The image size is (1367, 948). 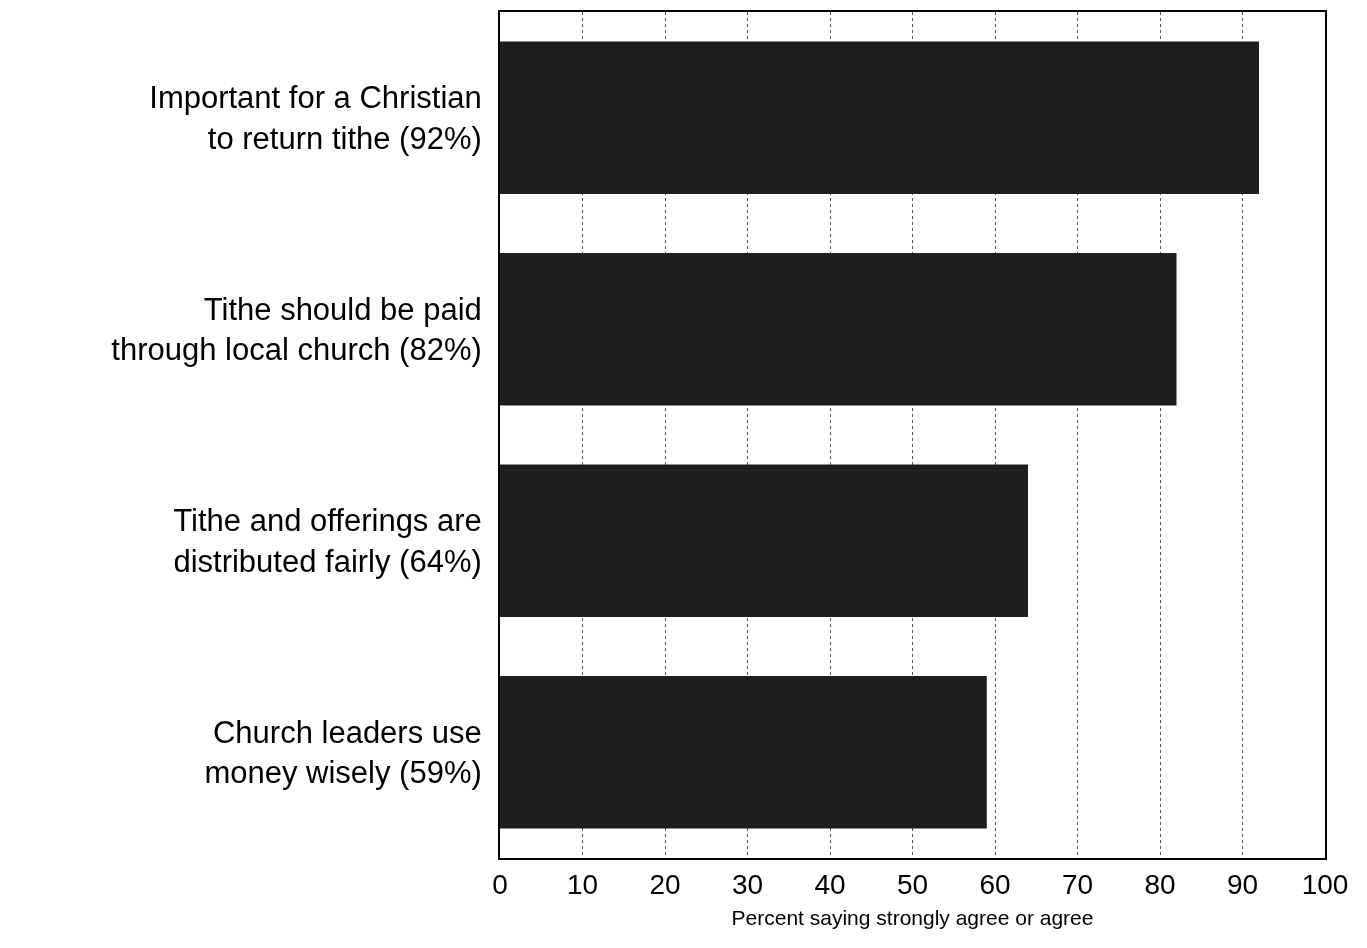 I want to click on x-tick-label: 50, so click(x=912, y=884).